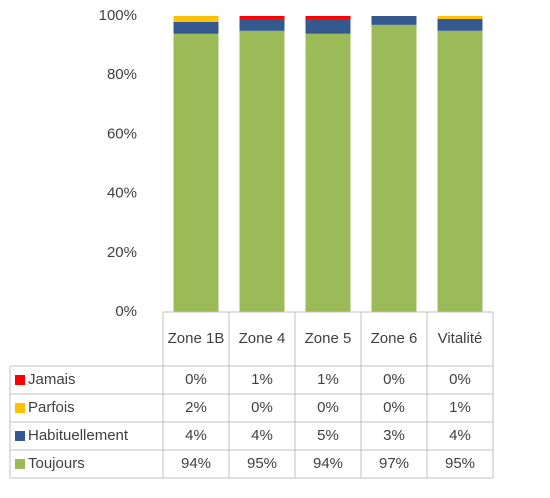  I want to click on category-label: Zone 1B, so click(196, 338).